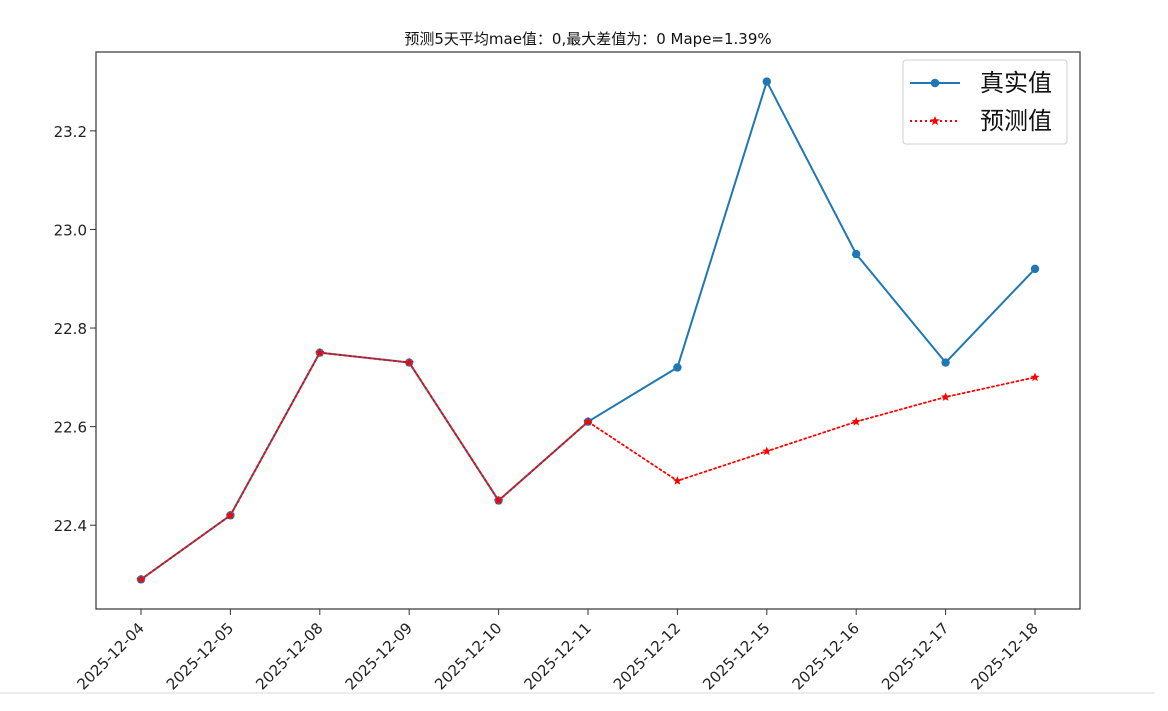  Describe the element at coordinates (1016, 121) in the screenshot. I see `legend-pred-label: 预测值` at that location.